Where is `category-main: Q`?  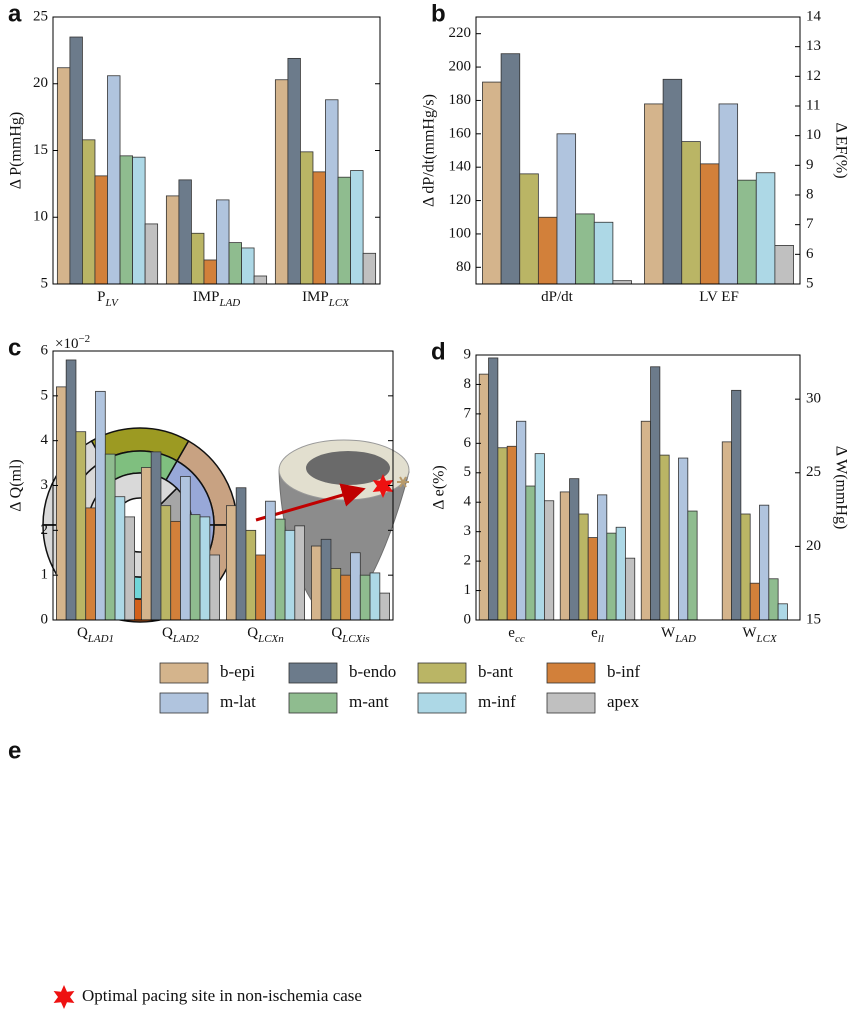 category-main: Q is located at coordinates (167, 633).